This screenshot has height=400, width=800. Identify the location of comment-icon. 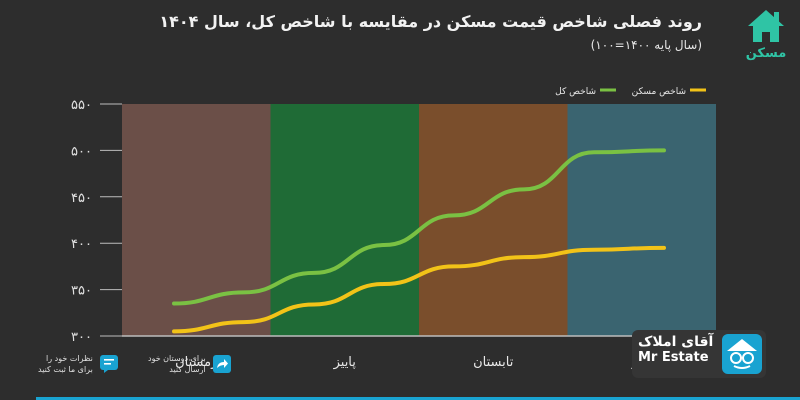
(108, 364).